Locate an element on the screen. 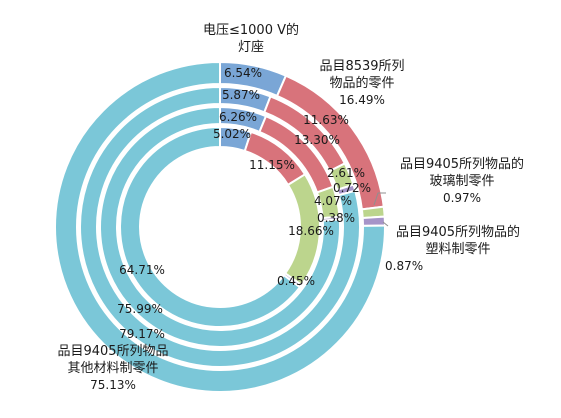  slice-ring4-cat4 is located at coordinates (374, 221).